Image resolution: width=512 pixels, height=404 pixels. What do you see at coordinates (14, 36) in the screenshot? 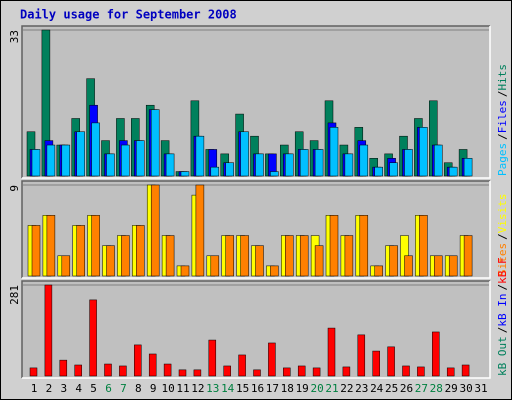
I see `y-tick-label: 33` at bounding box center [14, 36].